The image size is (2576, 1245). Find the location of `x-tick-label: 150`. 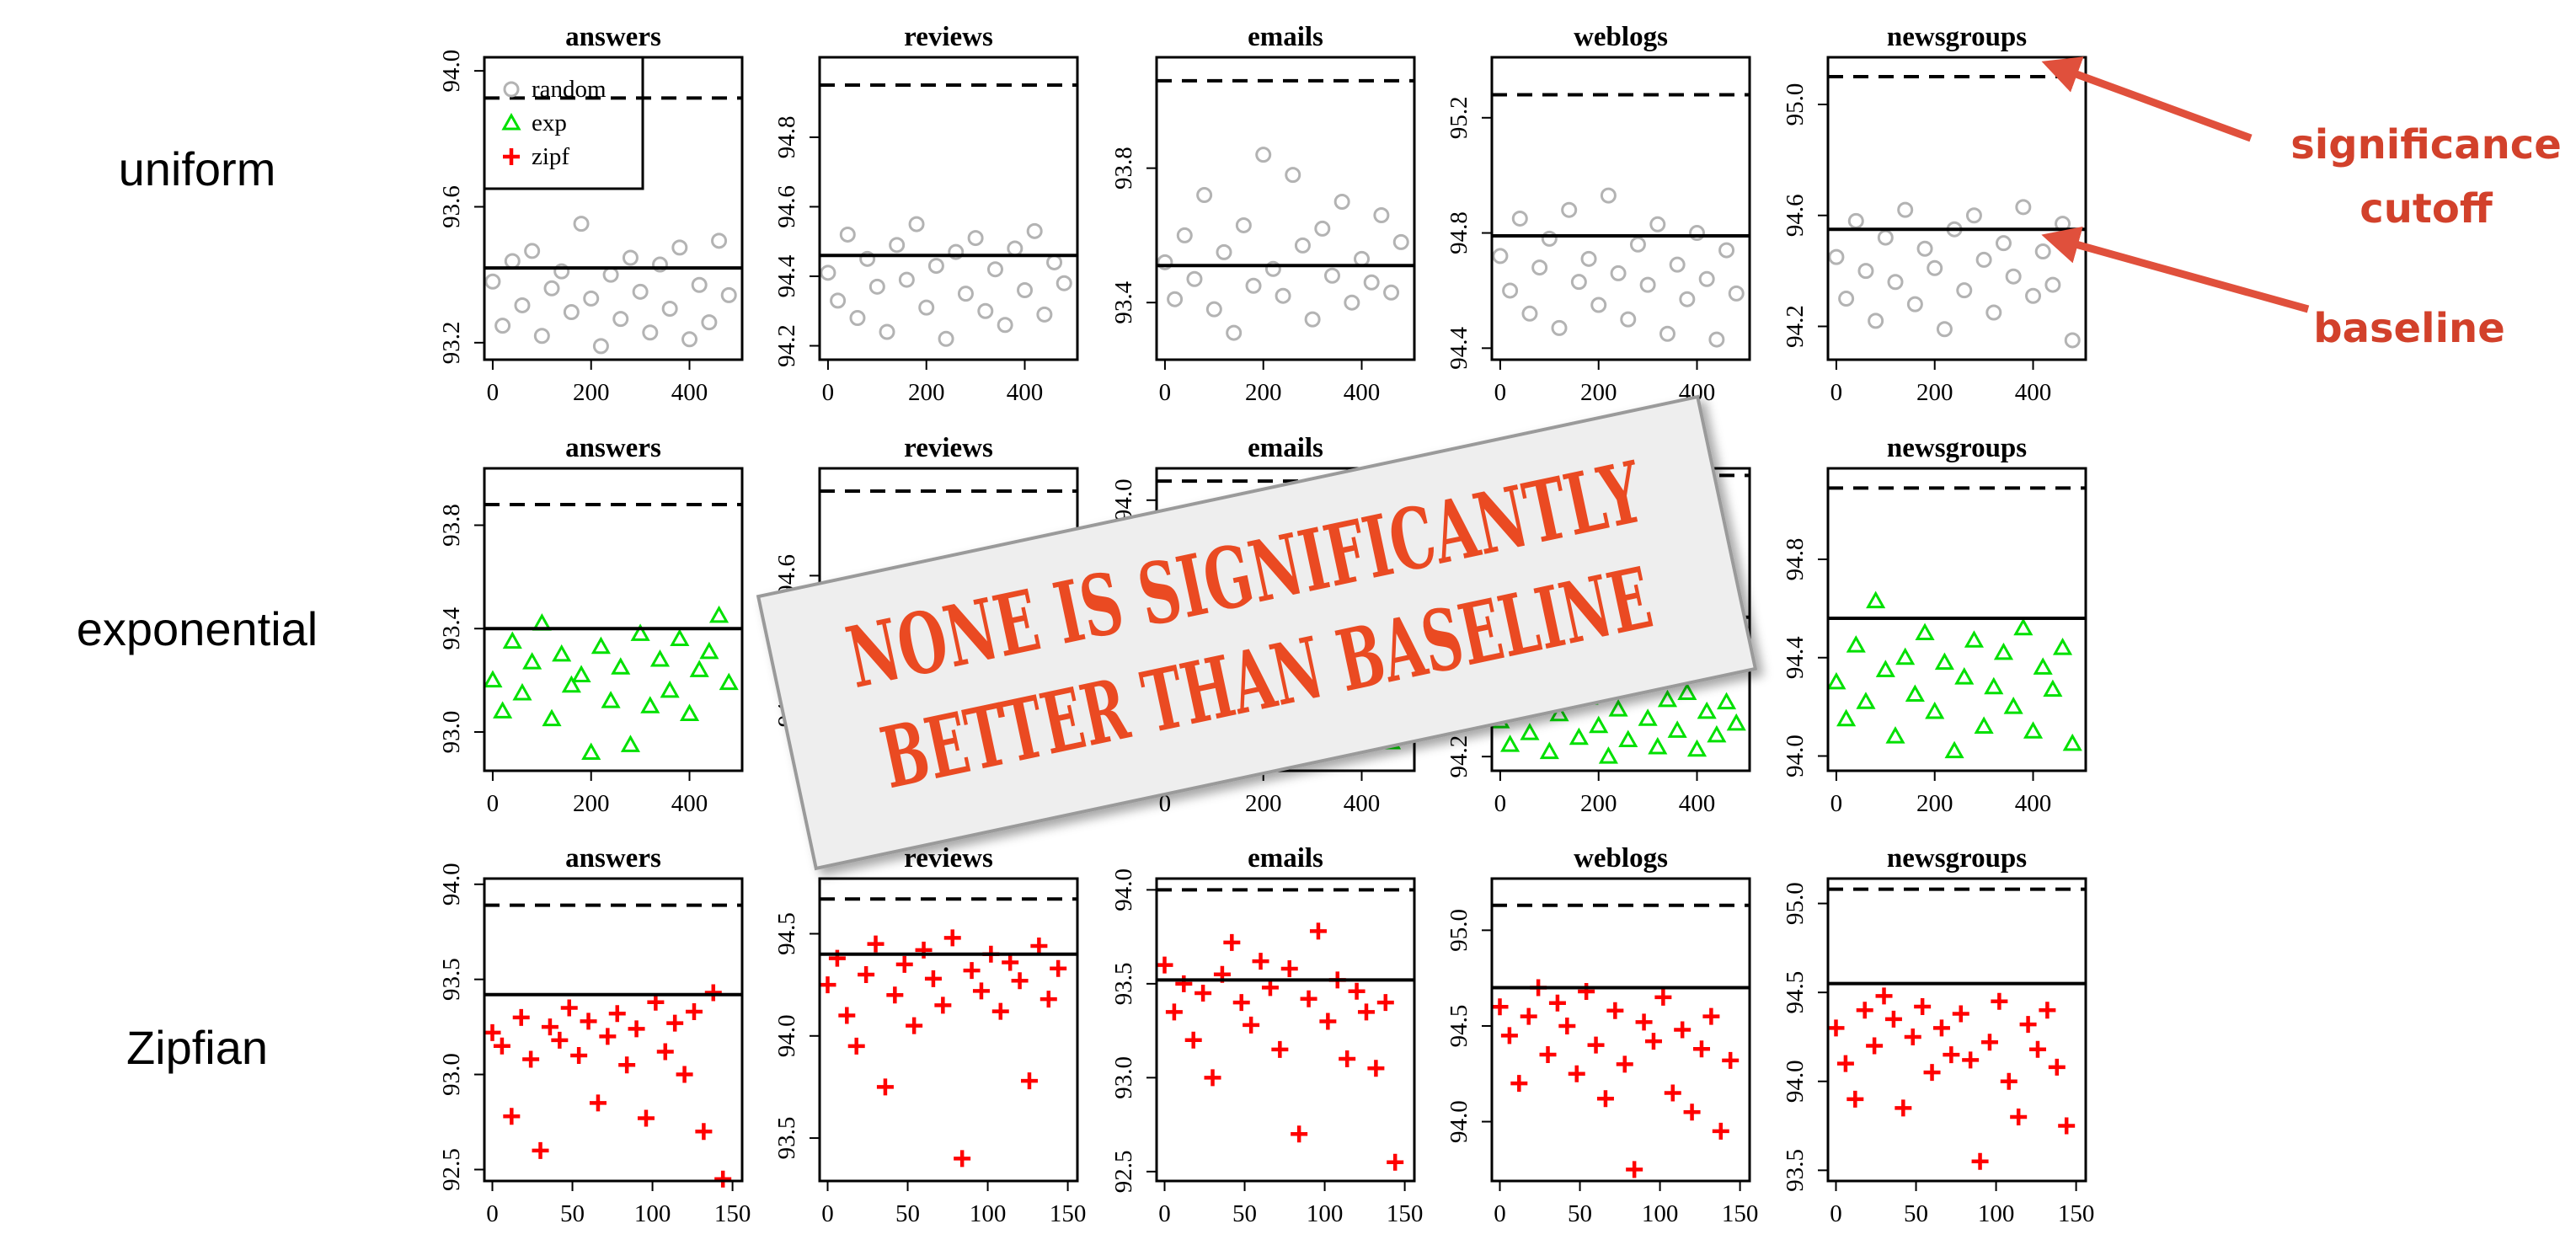

x-tick-label: 150 is located at coordinates (1405, 1213).